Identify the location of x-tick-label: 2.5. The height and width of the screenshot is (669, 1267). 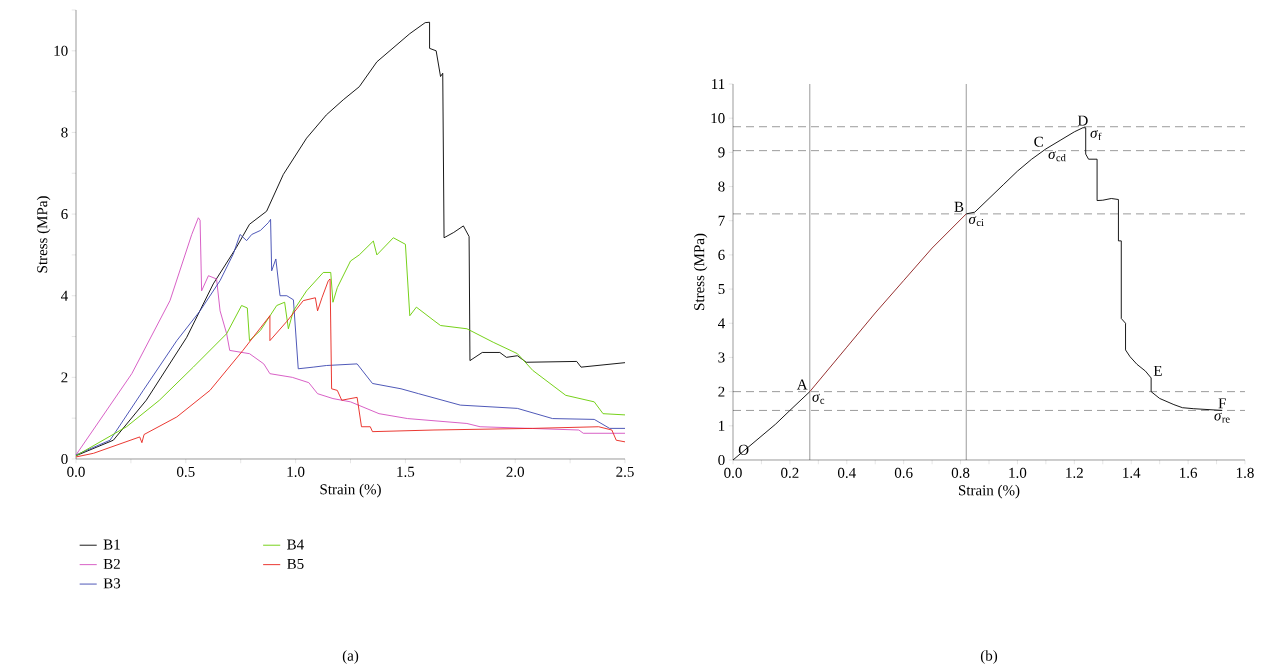
(625, 471).